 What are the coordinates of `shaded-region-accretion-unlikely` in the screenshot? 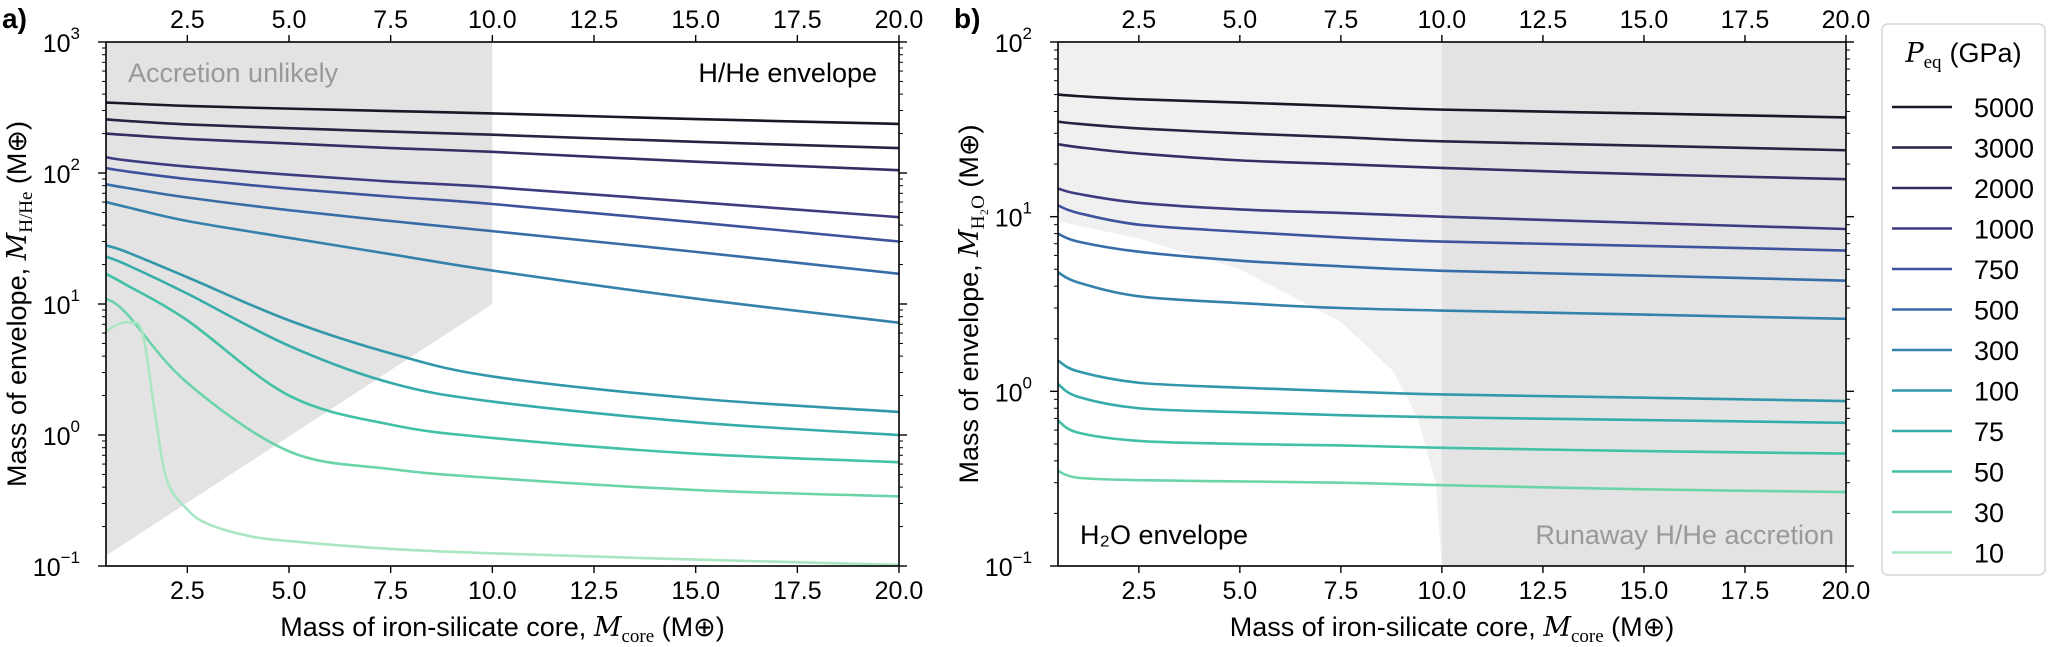 It's located at (299, 299).